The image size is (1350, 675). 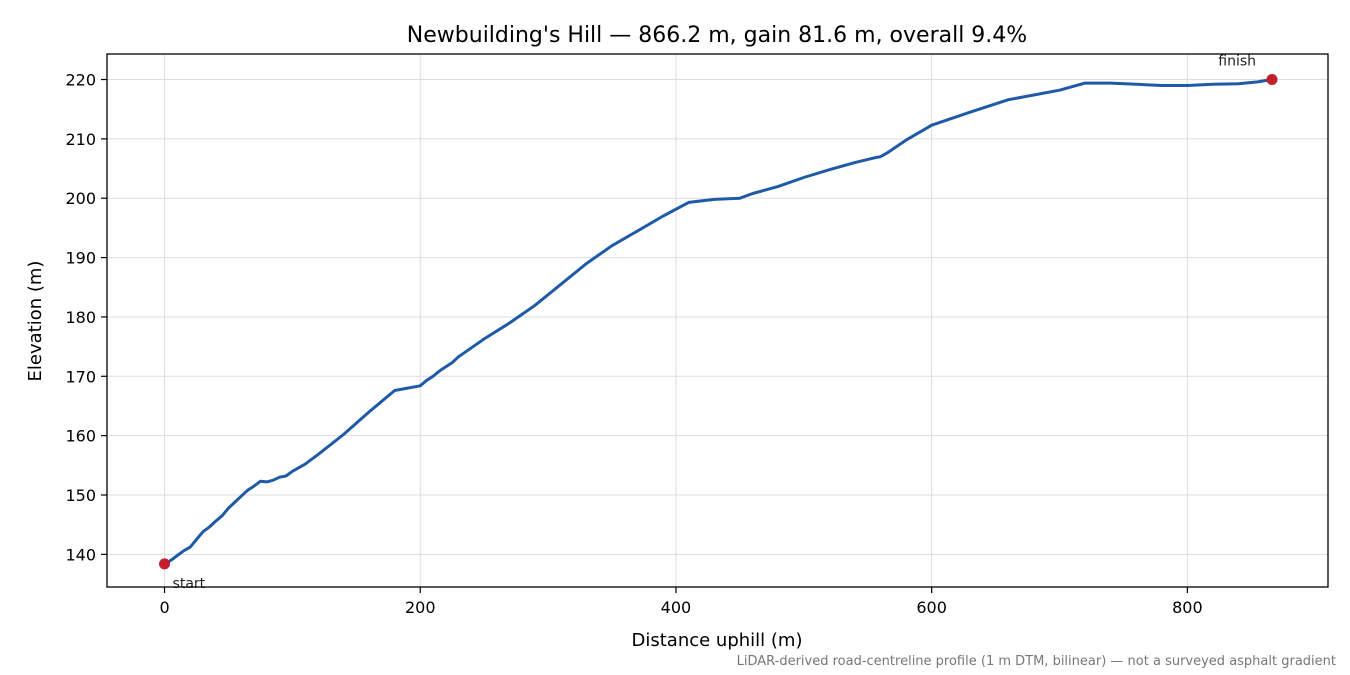 I want to click on finish-label: finish, so click(x=1237, y=62).